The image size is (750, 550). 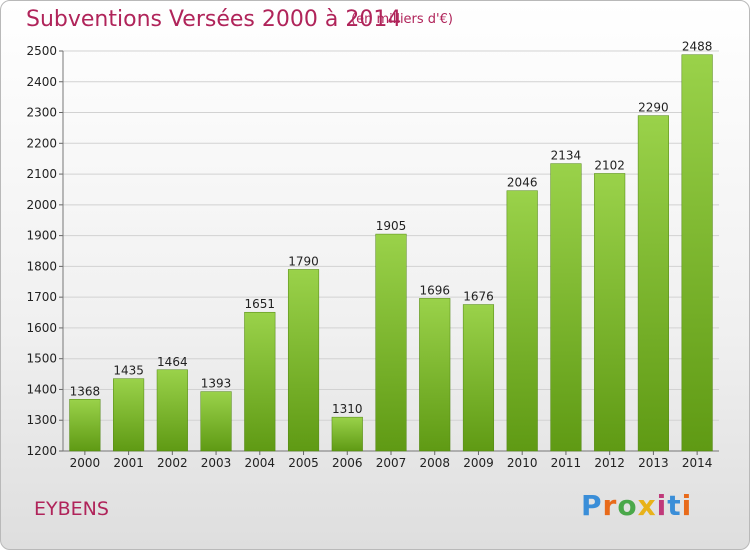 What do you see at coordinates (41, 328) in the screenshot?
I see `y-tick-label: 1600` at bounding box center [41, 328].